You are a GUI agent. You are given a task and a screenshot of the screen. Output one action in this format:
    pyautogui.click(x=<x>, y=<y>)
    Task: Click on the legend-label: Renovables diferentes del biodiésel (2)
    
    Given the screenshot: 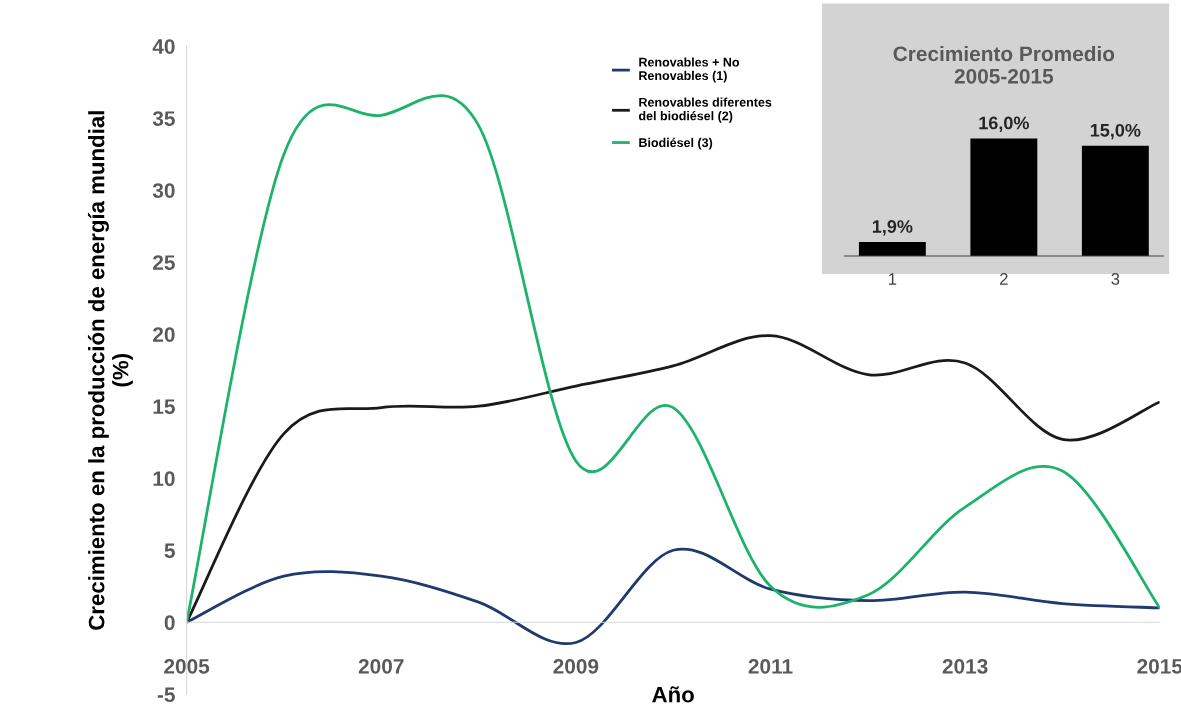 What is the action you would take?
    pyautogui.click(x=705, y=110)
    